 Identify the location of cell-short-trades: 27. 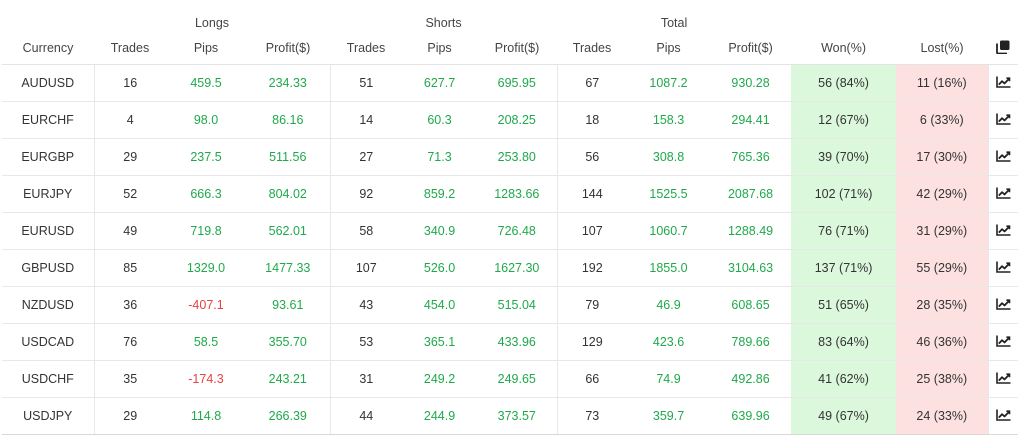
(366, 157).